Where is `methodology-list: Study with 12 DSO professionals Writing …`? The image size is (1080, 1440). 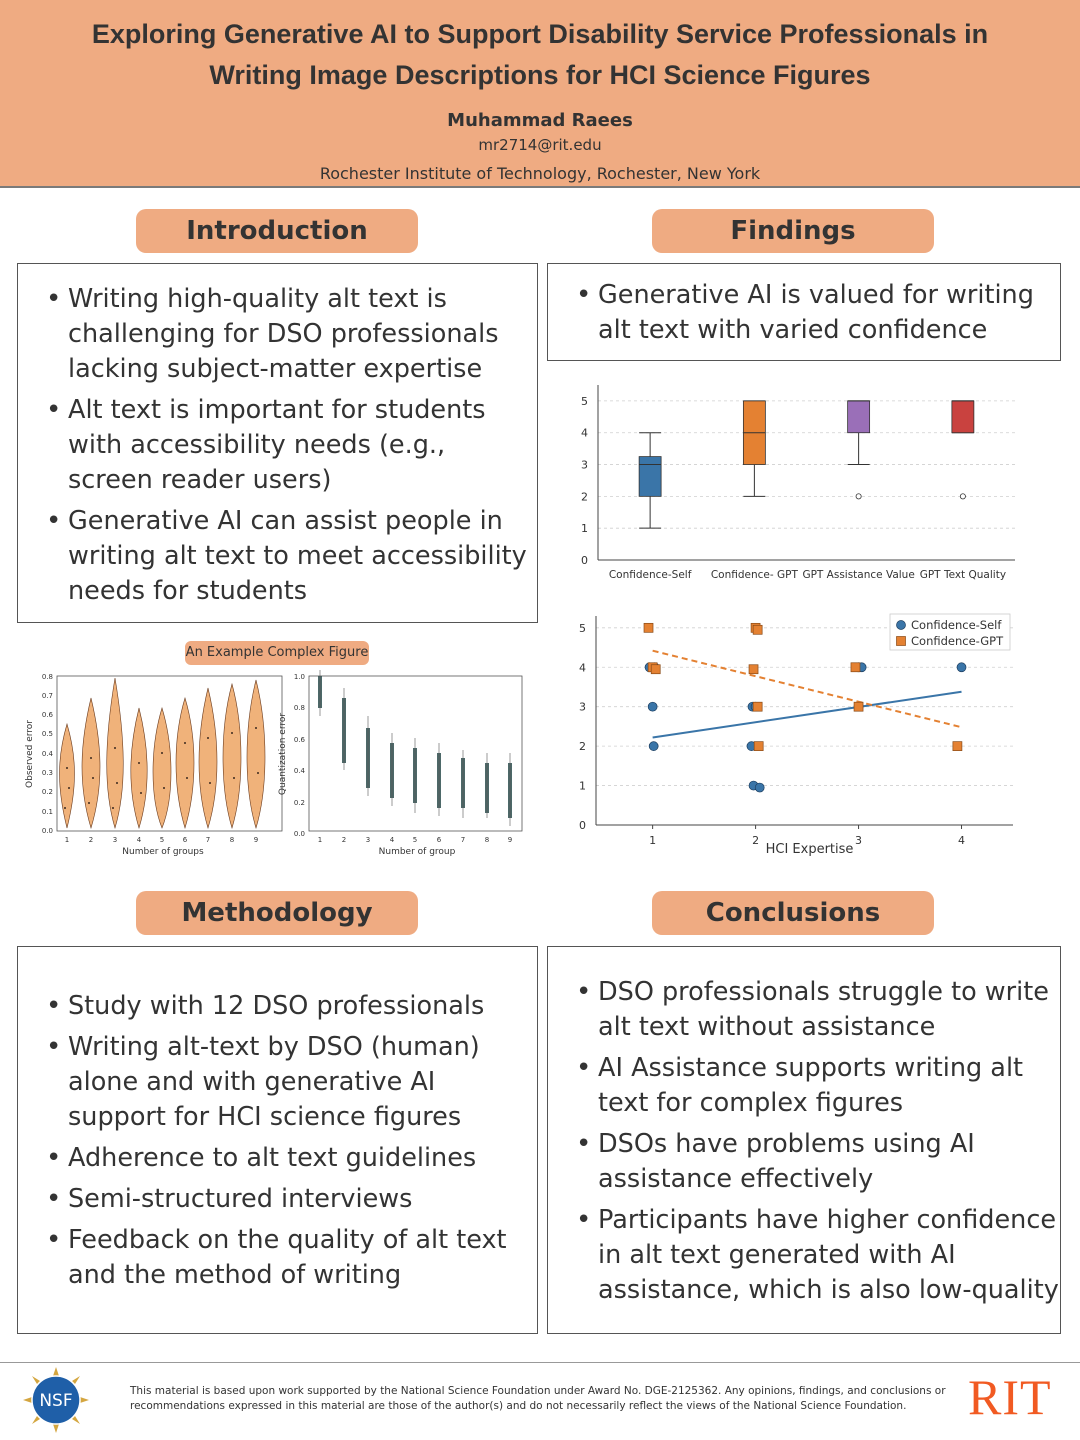 methodology-list: Study with 12 DSO professionals Writing … is located at coordinates (277, 1141).